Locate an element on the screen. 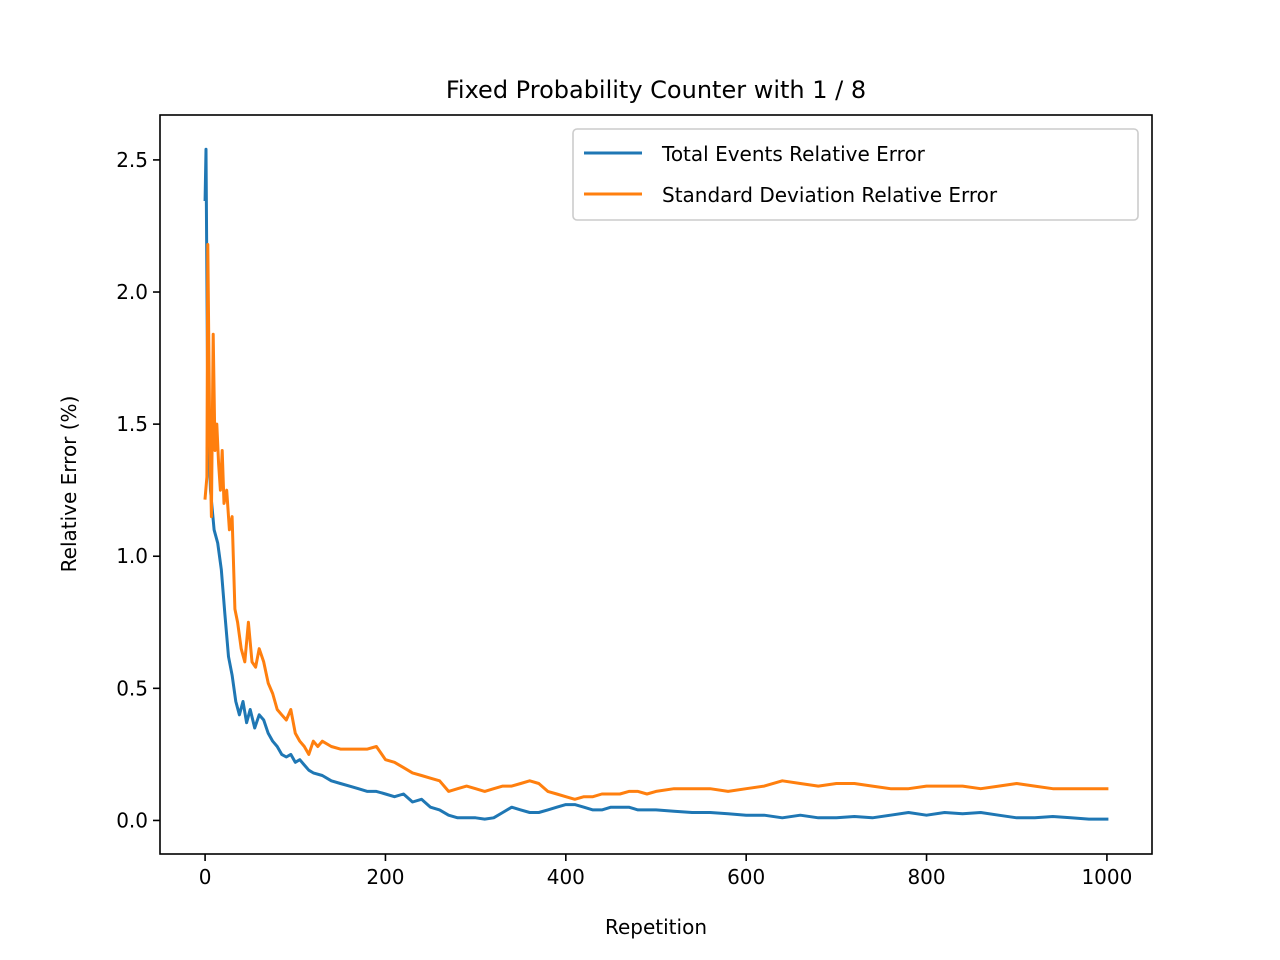 The height and width of the screenshot is (960, 1280). y-tick-label: 0.5 is located at coordinates (132, 688).